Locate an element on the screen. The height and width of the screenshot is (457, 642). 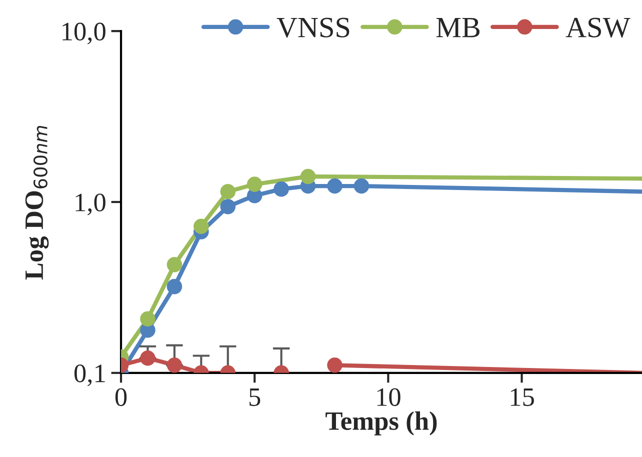
x-axis-title: Temps (h) is located at coordinates (381, 423).